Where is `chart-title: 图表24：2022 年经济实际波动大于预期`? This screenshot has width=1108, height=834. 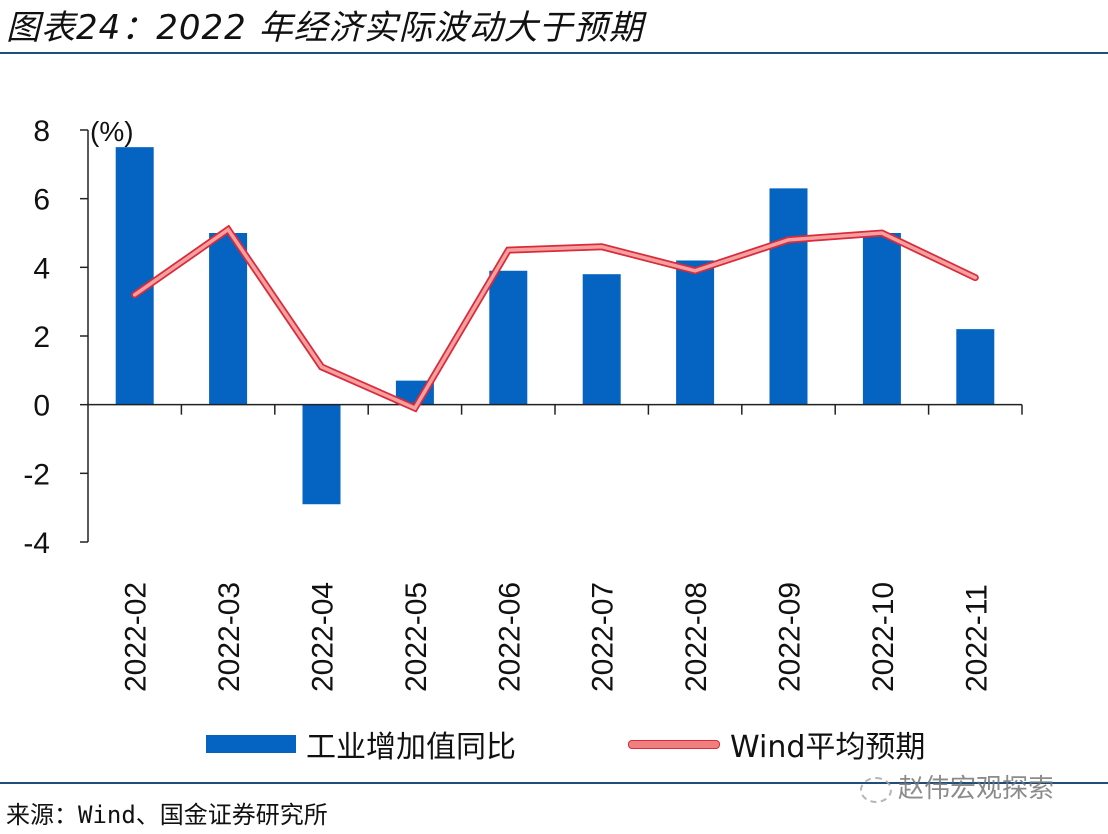 chart-title: 图表24：2022 年经济实际波动大于预期 is located at coordinates (325, 28).